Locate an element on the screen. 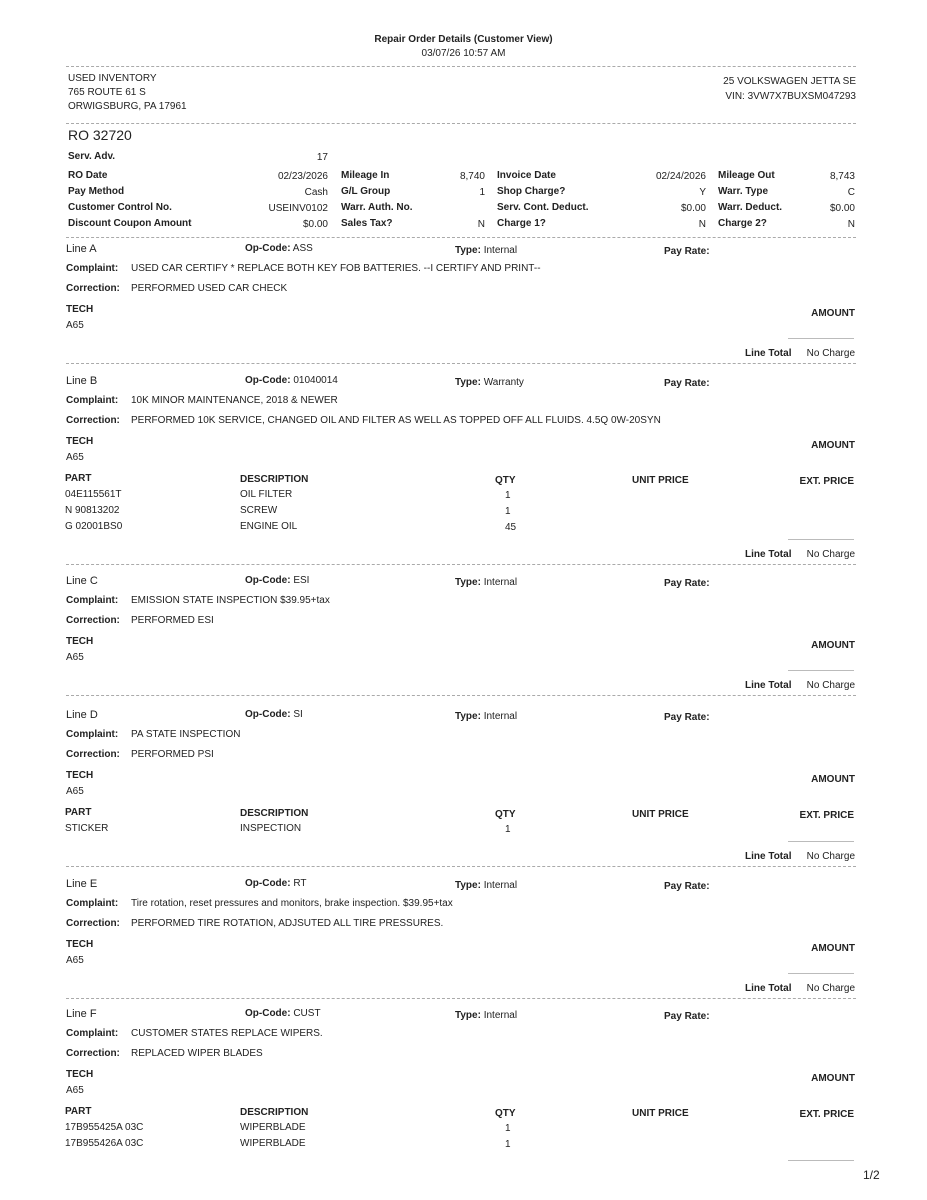  op-code: Op-Code: RT is located at coordinates (275, 883).